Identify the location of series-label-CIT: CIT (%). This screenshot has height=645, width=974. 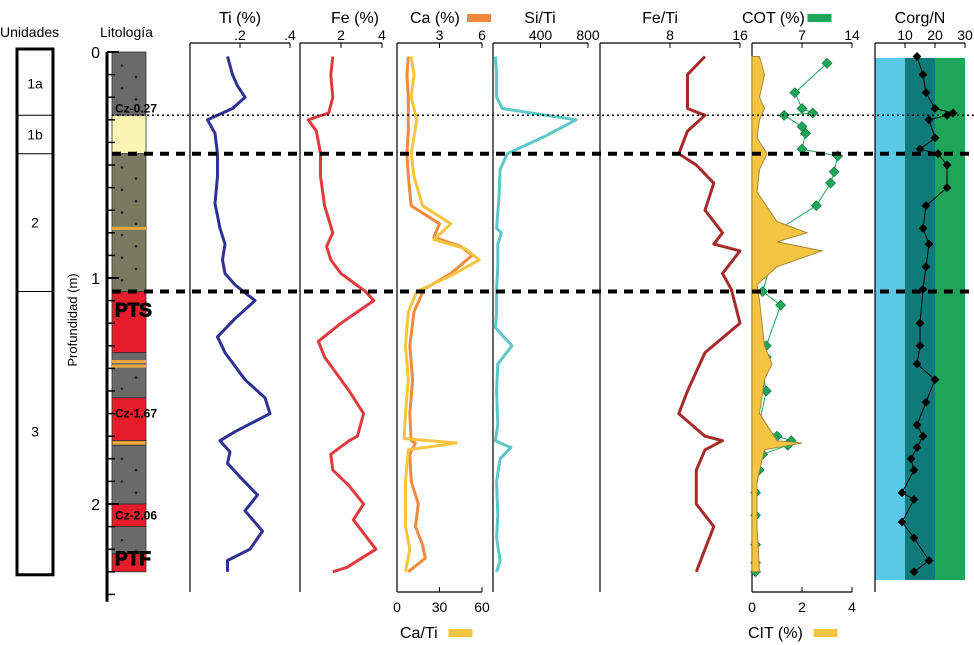
(775, 633).